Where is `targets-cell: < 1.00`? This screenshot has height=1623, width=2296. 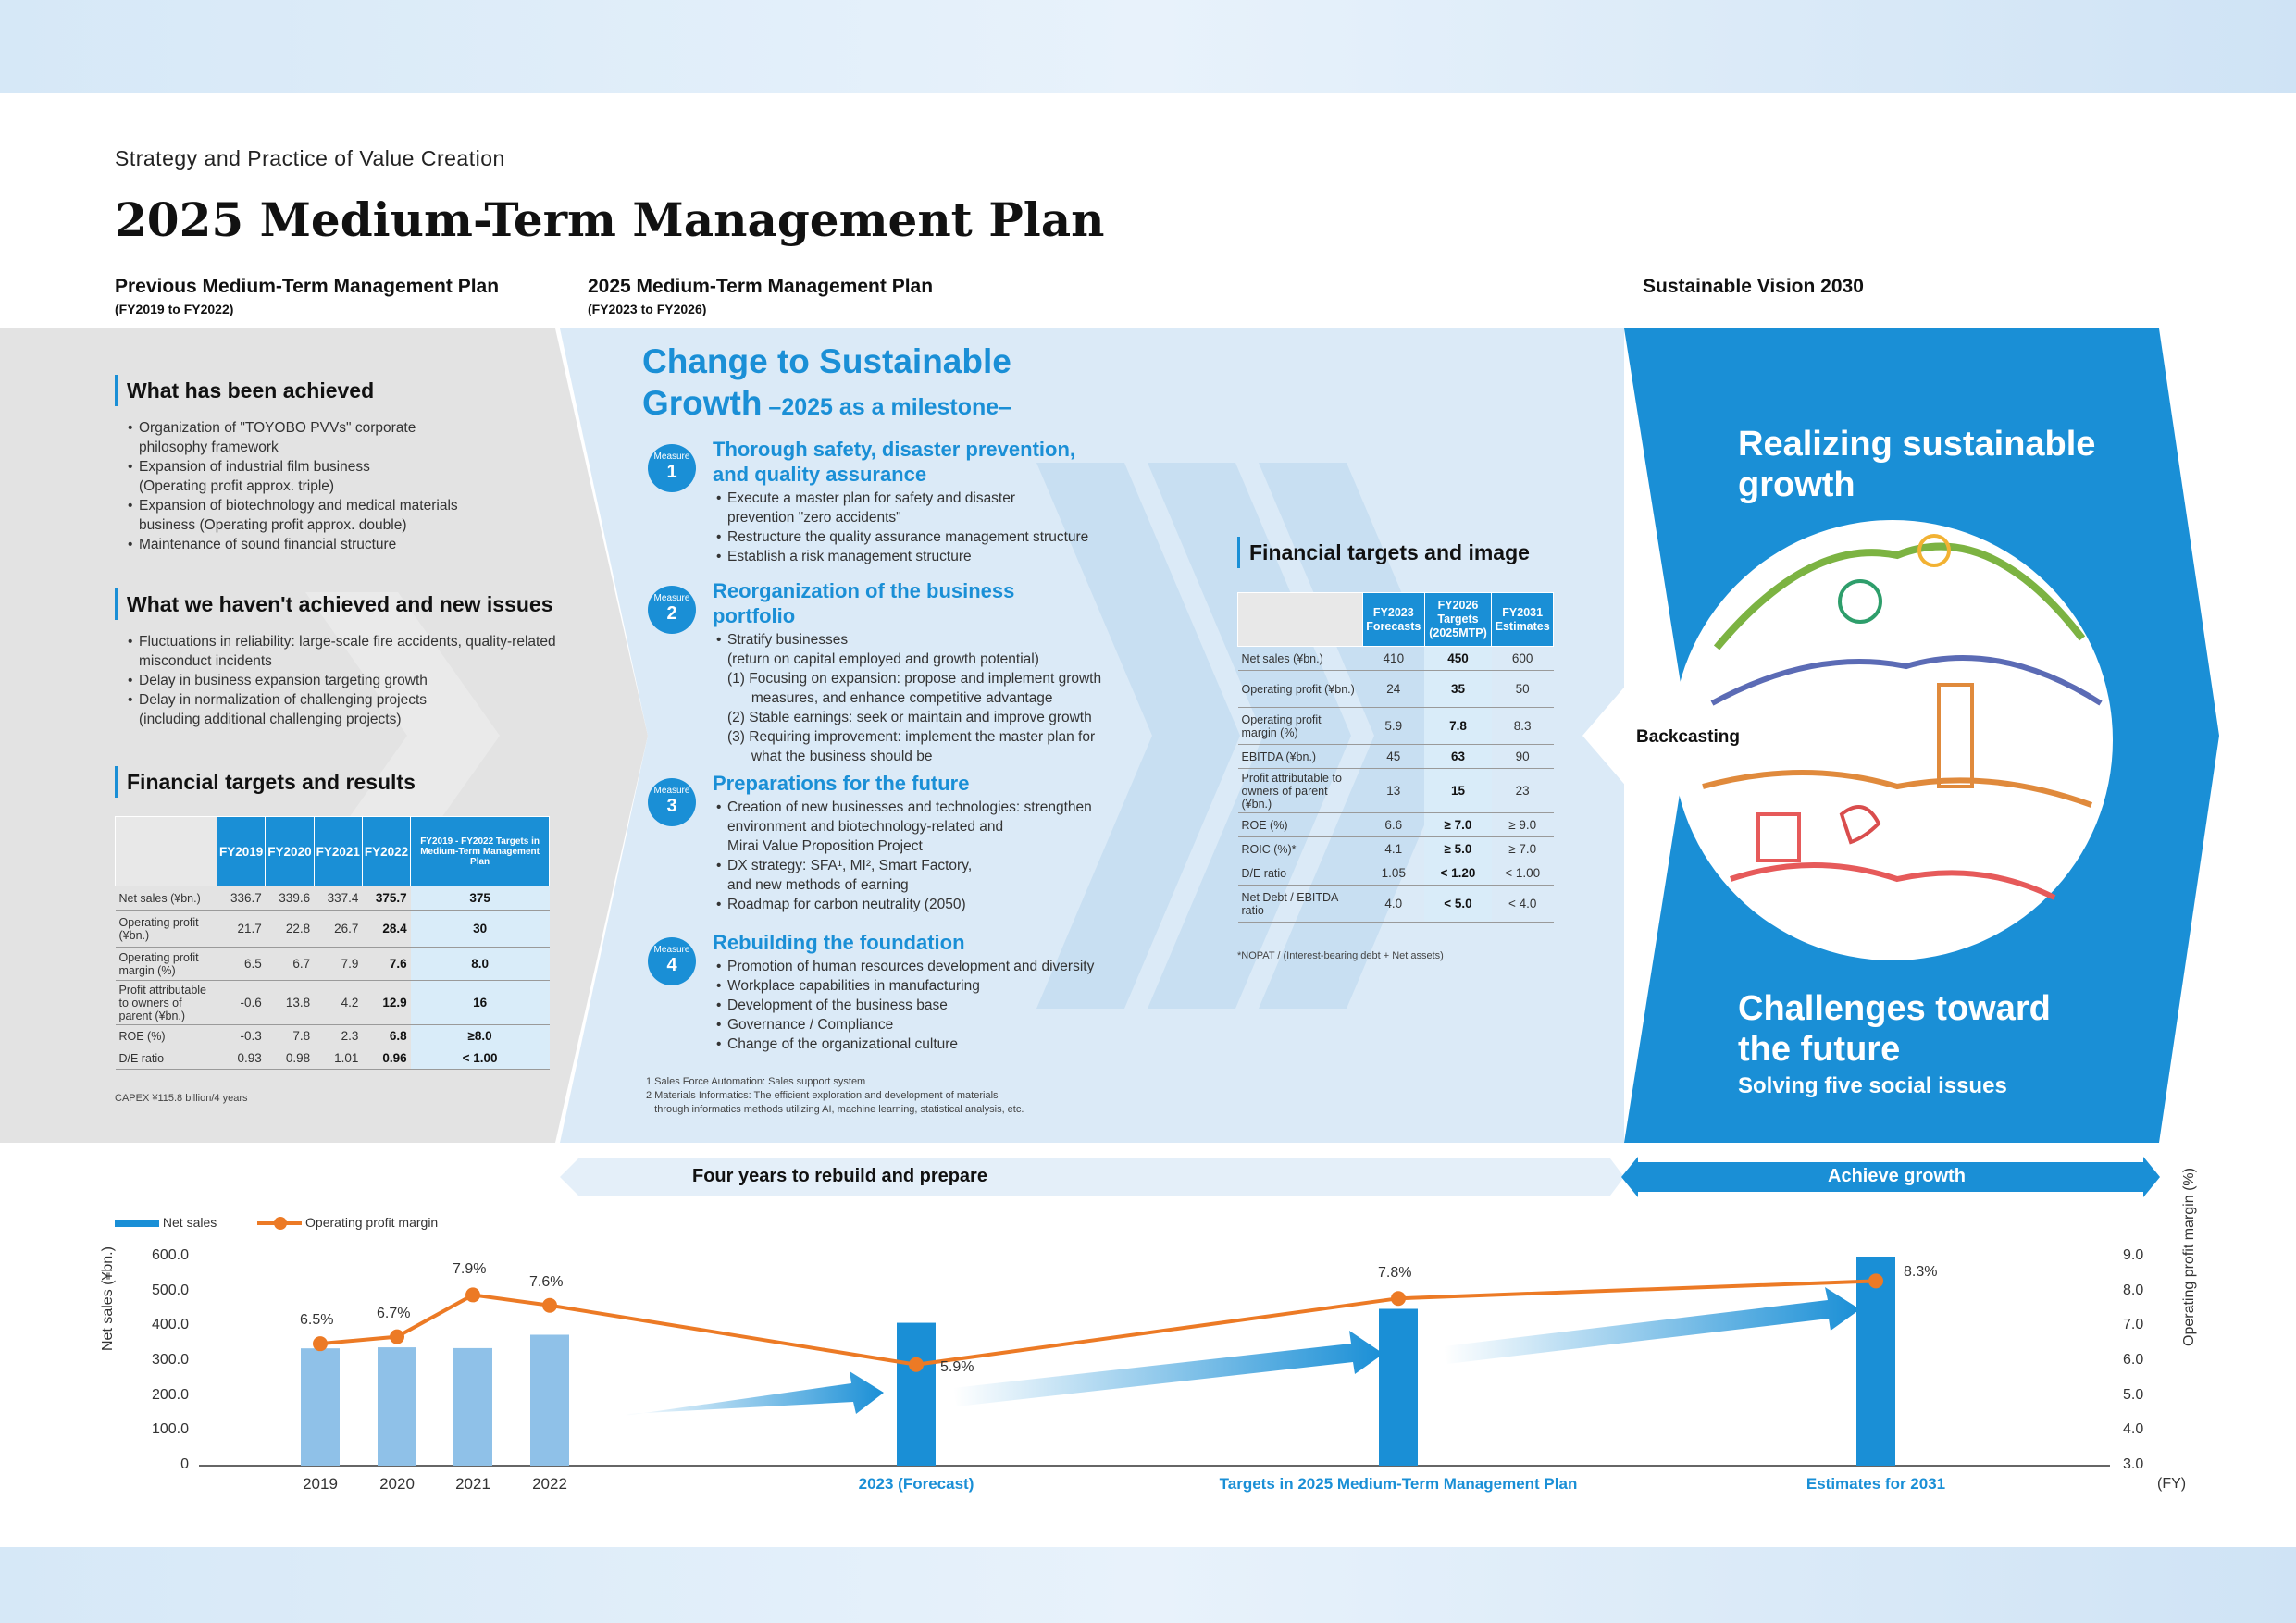
targets-cell: < 1.00 is located at coordinates (1523, 873).